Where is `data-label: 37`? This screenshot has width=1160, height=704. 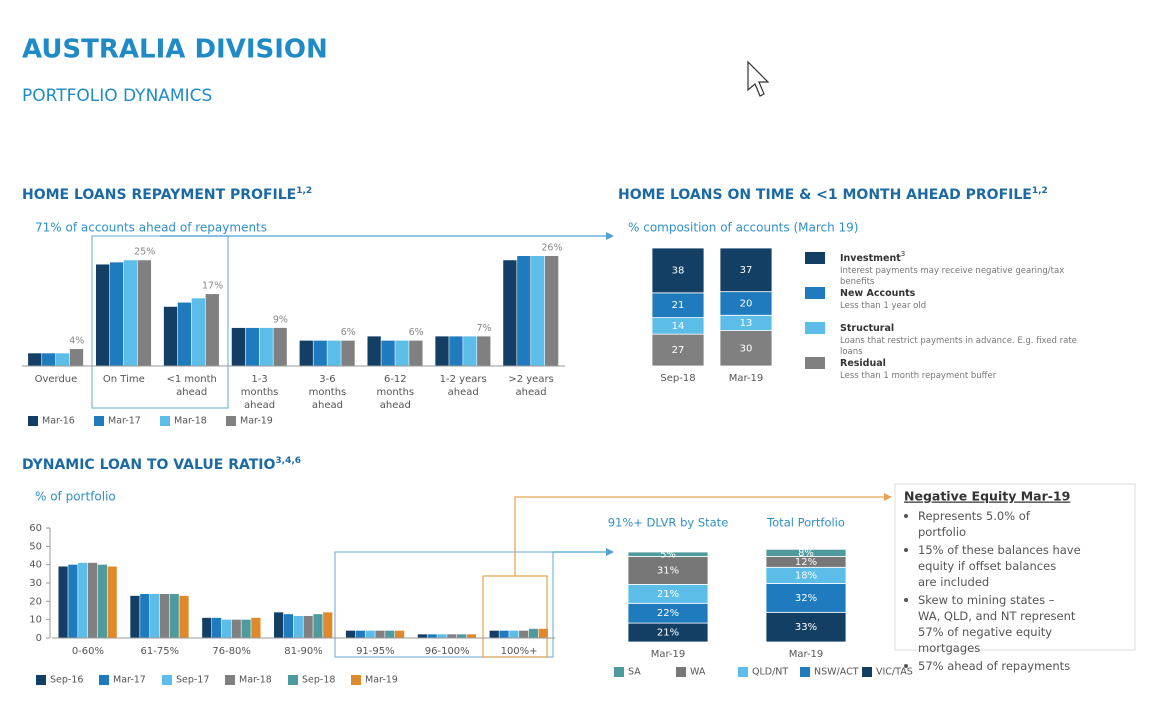
data-label: 37 is located at coordinates (746, 270).